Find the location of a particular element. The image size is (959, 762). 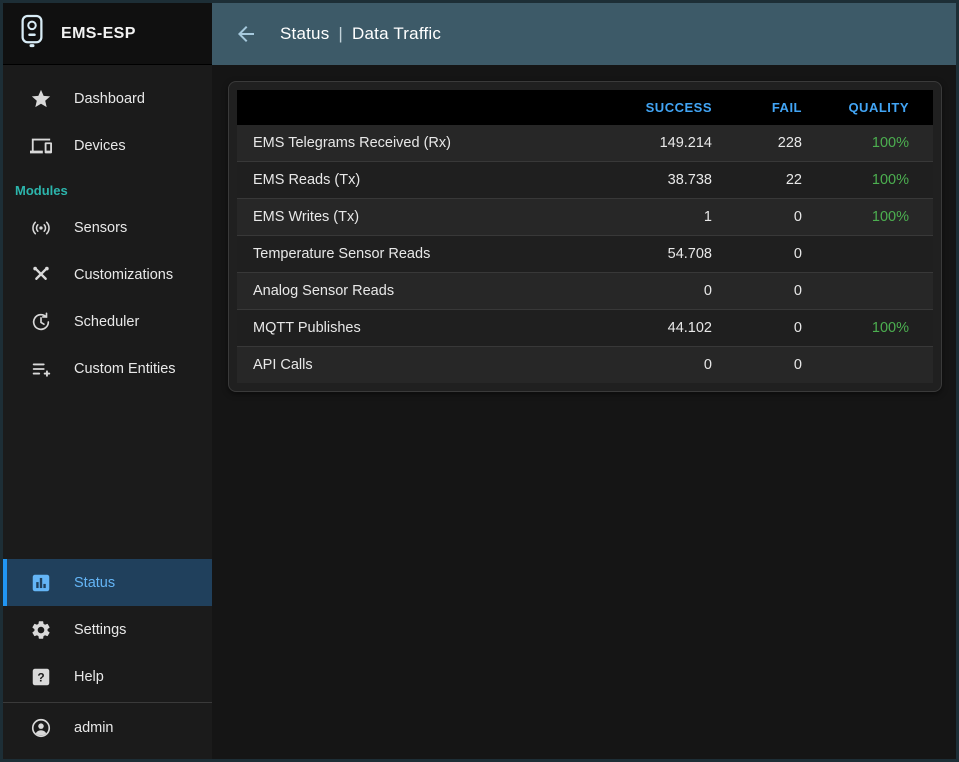

sensors-icon is located at coordinates (41, 228).